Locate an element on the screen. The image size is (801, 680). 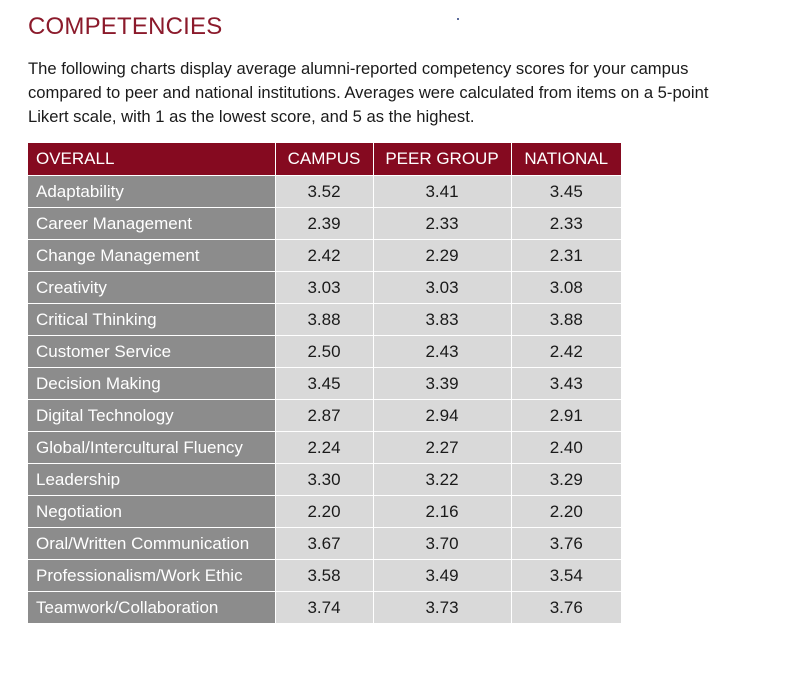
table-row: Critical Thinking 3.88 3.83 3.88 is located at coordinates (324, 319).